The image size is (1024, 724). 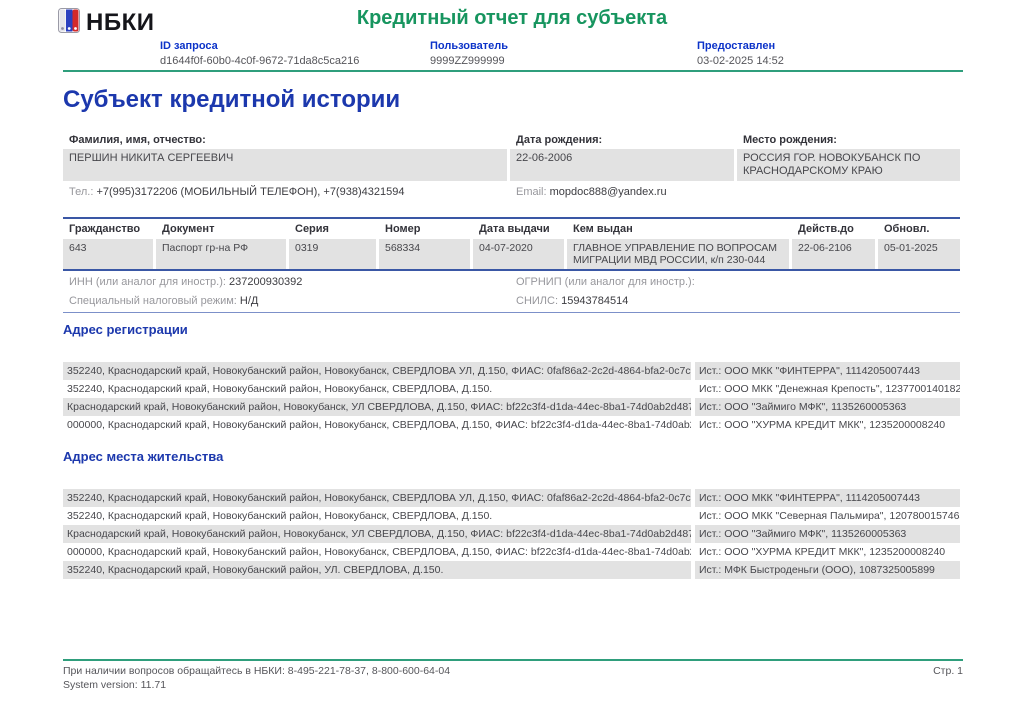 I want to click on provided-value: 03-02-2025 14:52, so click(x=740, y=61).